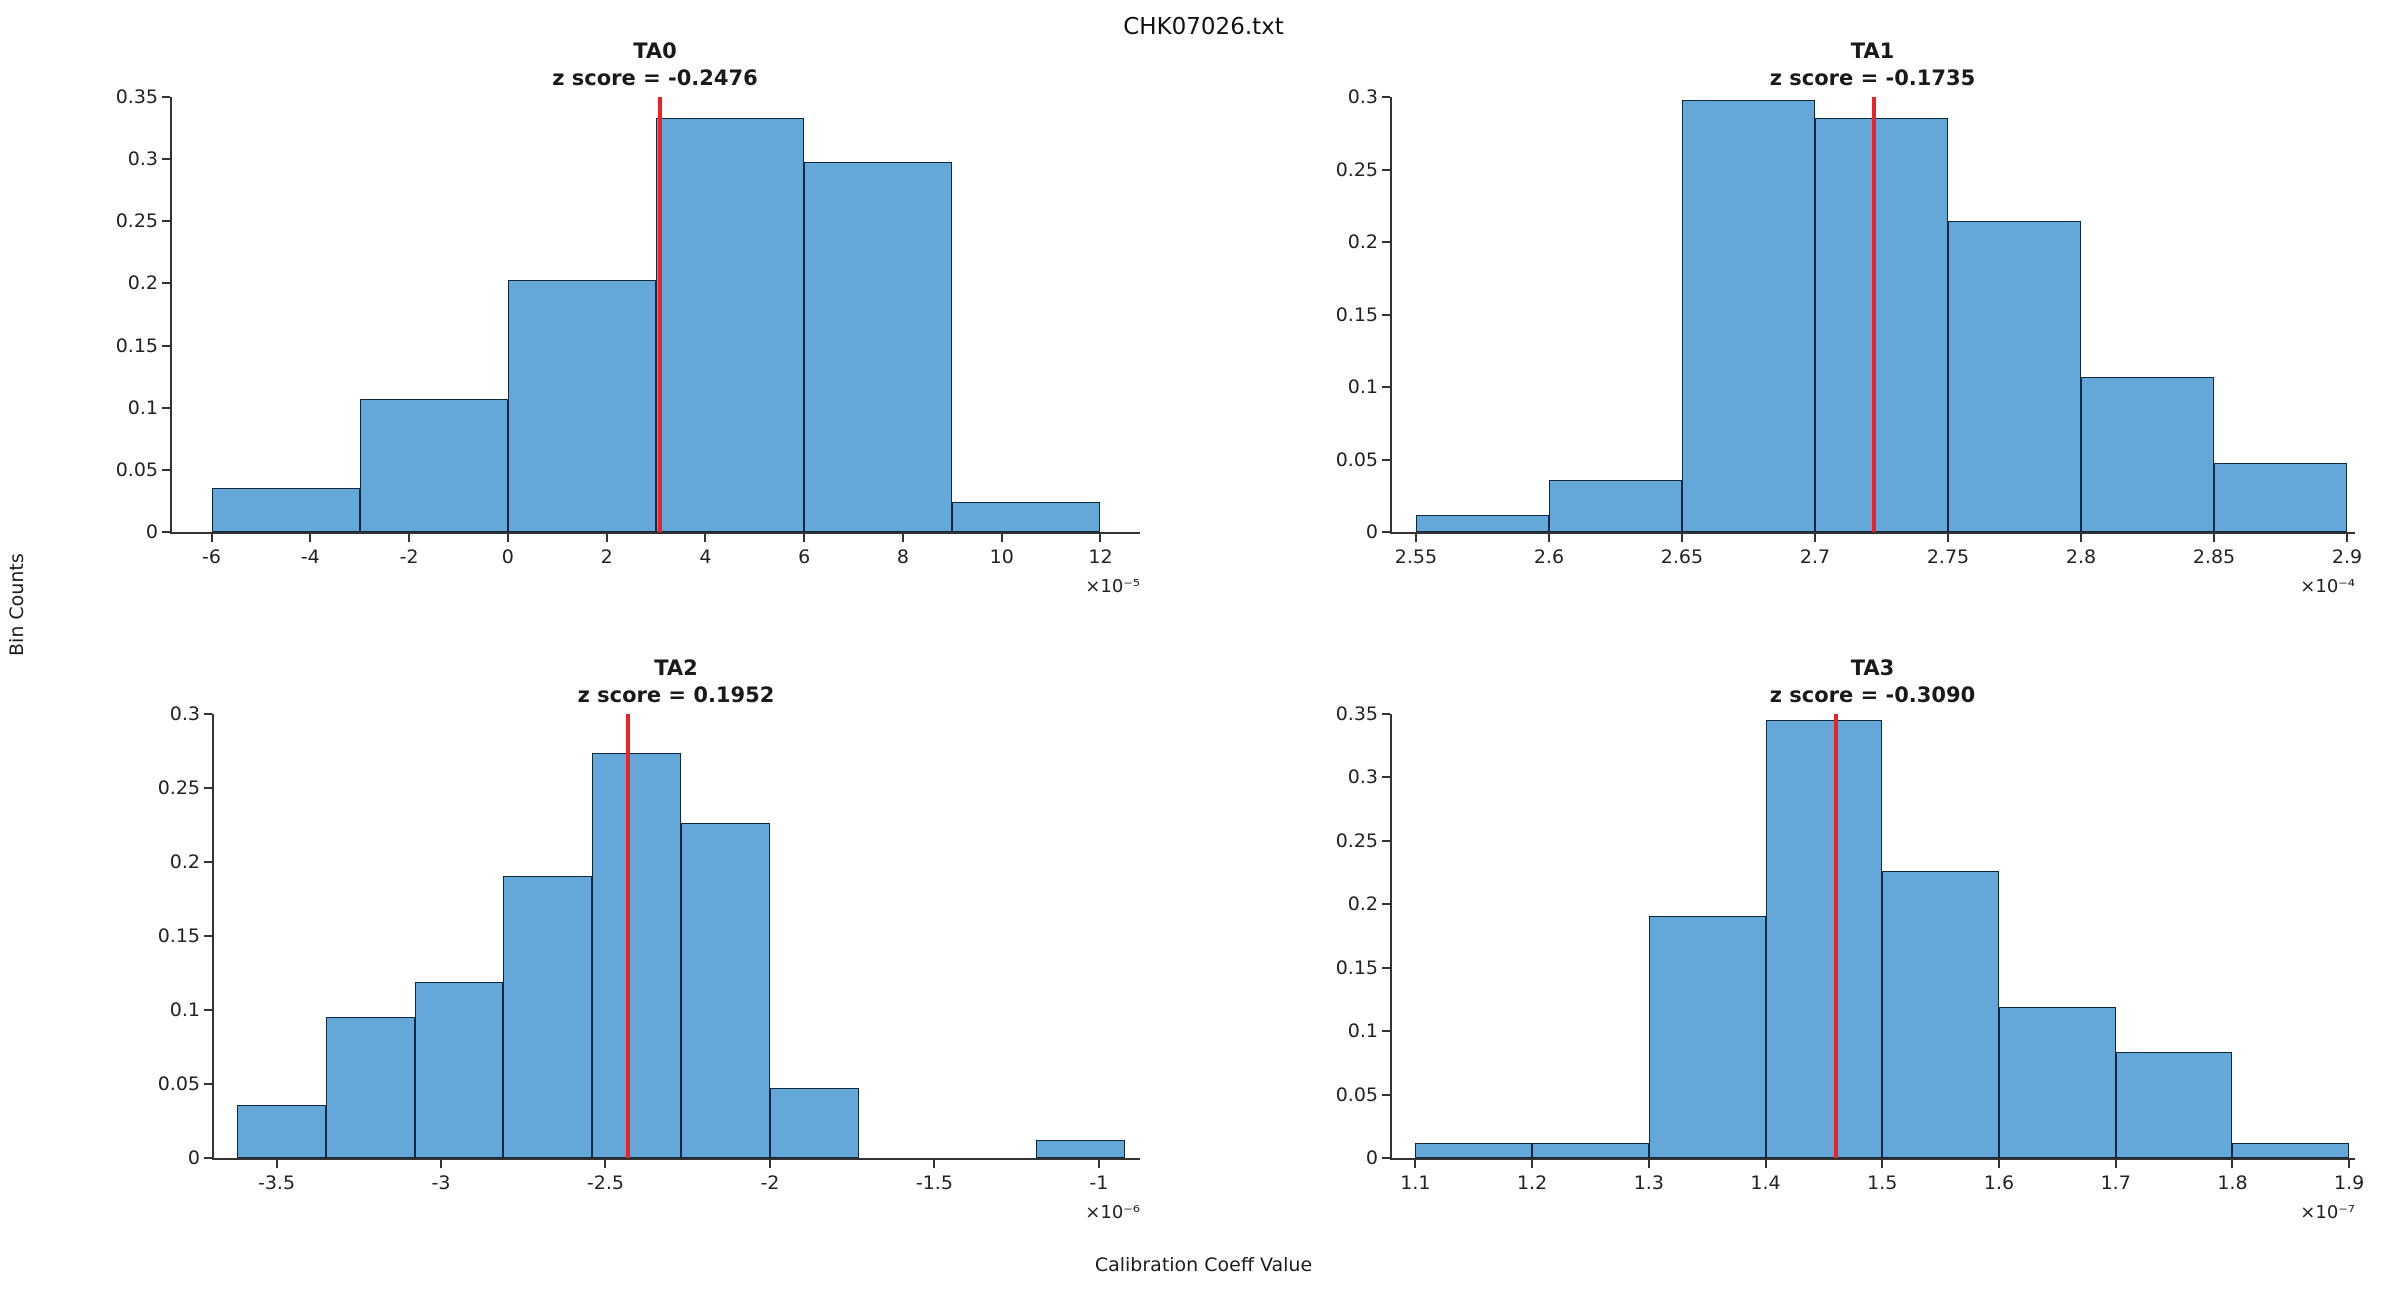 The image size is (2407, 1290). I want to click on x-tick-label: 1.7, so click(2115, 1183).